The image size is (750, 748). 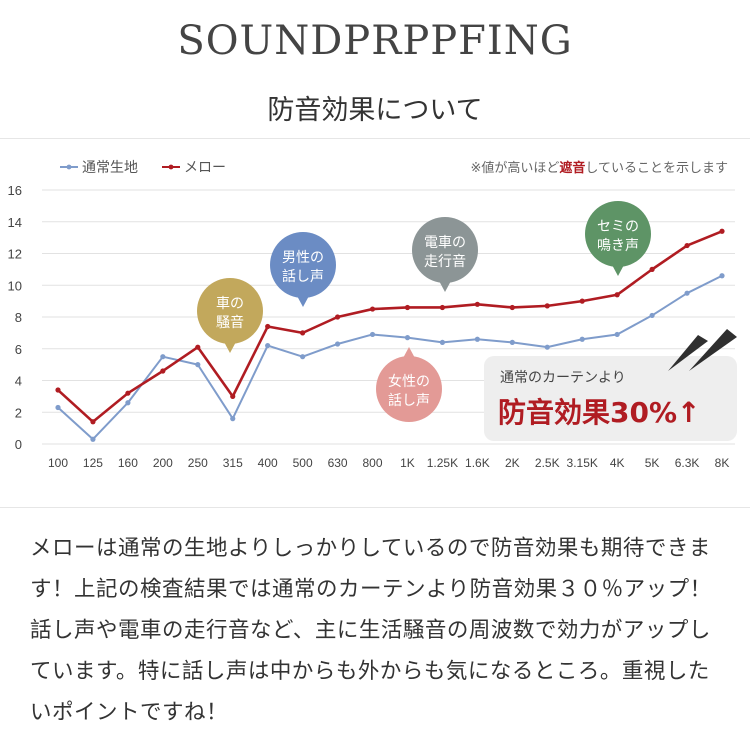 I want to click on legend: 通常生地 メロー, so click(x=143, y=168).